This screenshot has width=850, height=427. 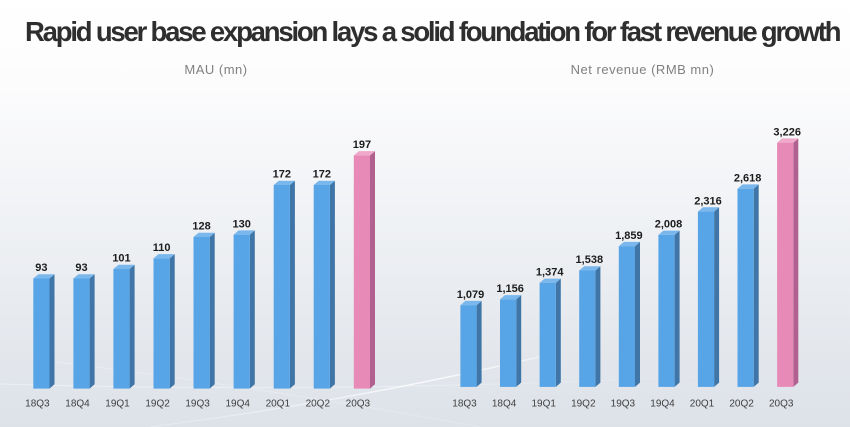 I want to click on svg-text: 128, so click(x=201, y=227).